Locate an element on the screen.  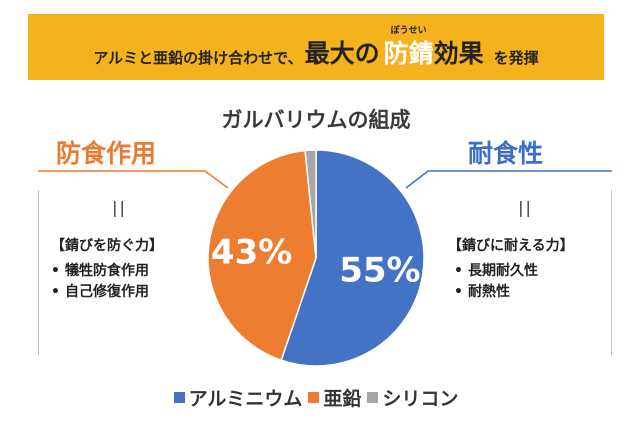
right-subheading: 【錆びに耐える力】 is located at coordinates (511, 246).